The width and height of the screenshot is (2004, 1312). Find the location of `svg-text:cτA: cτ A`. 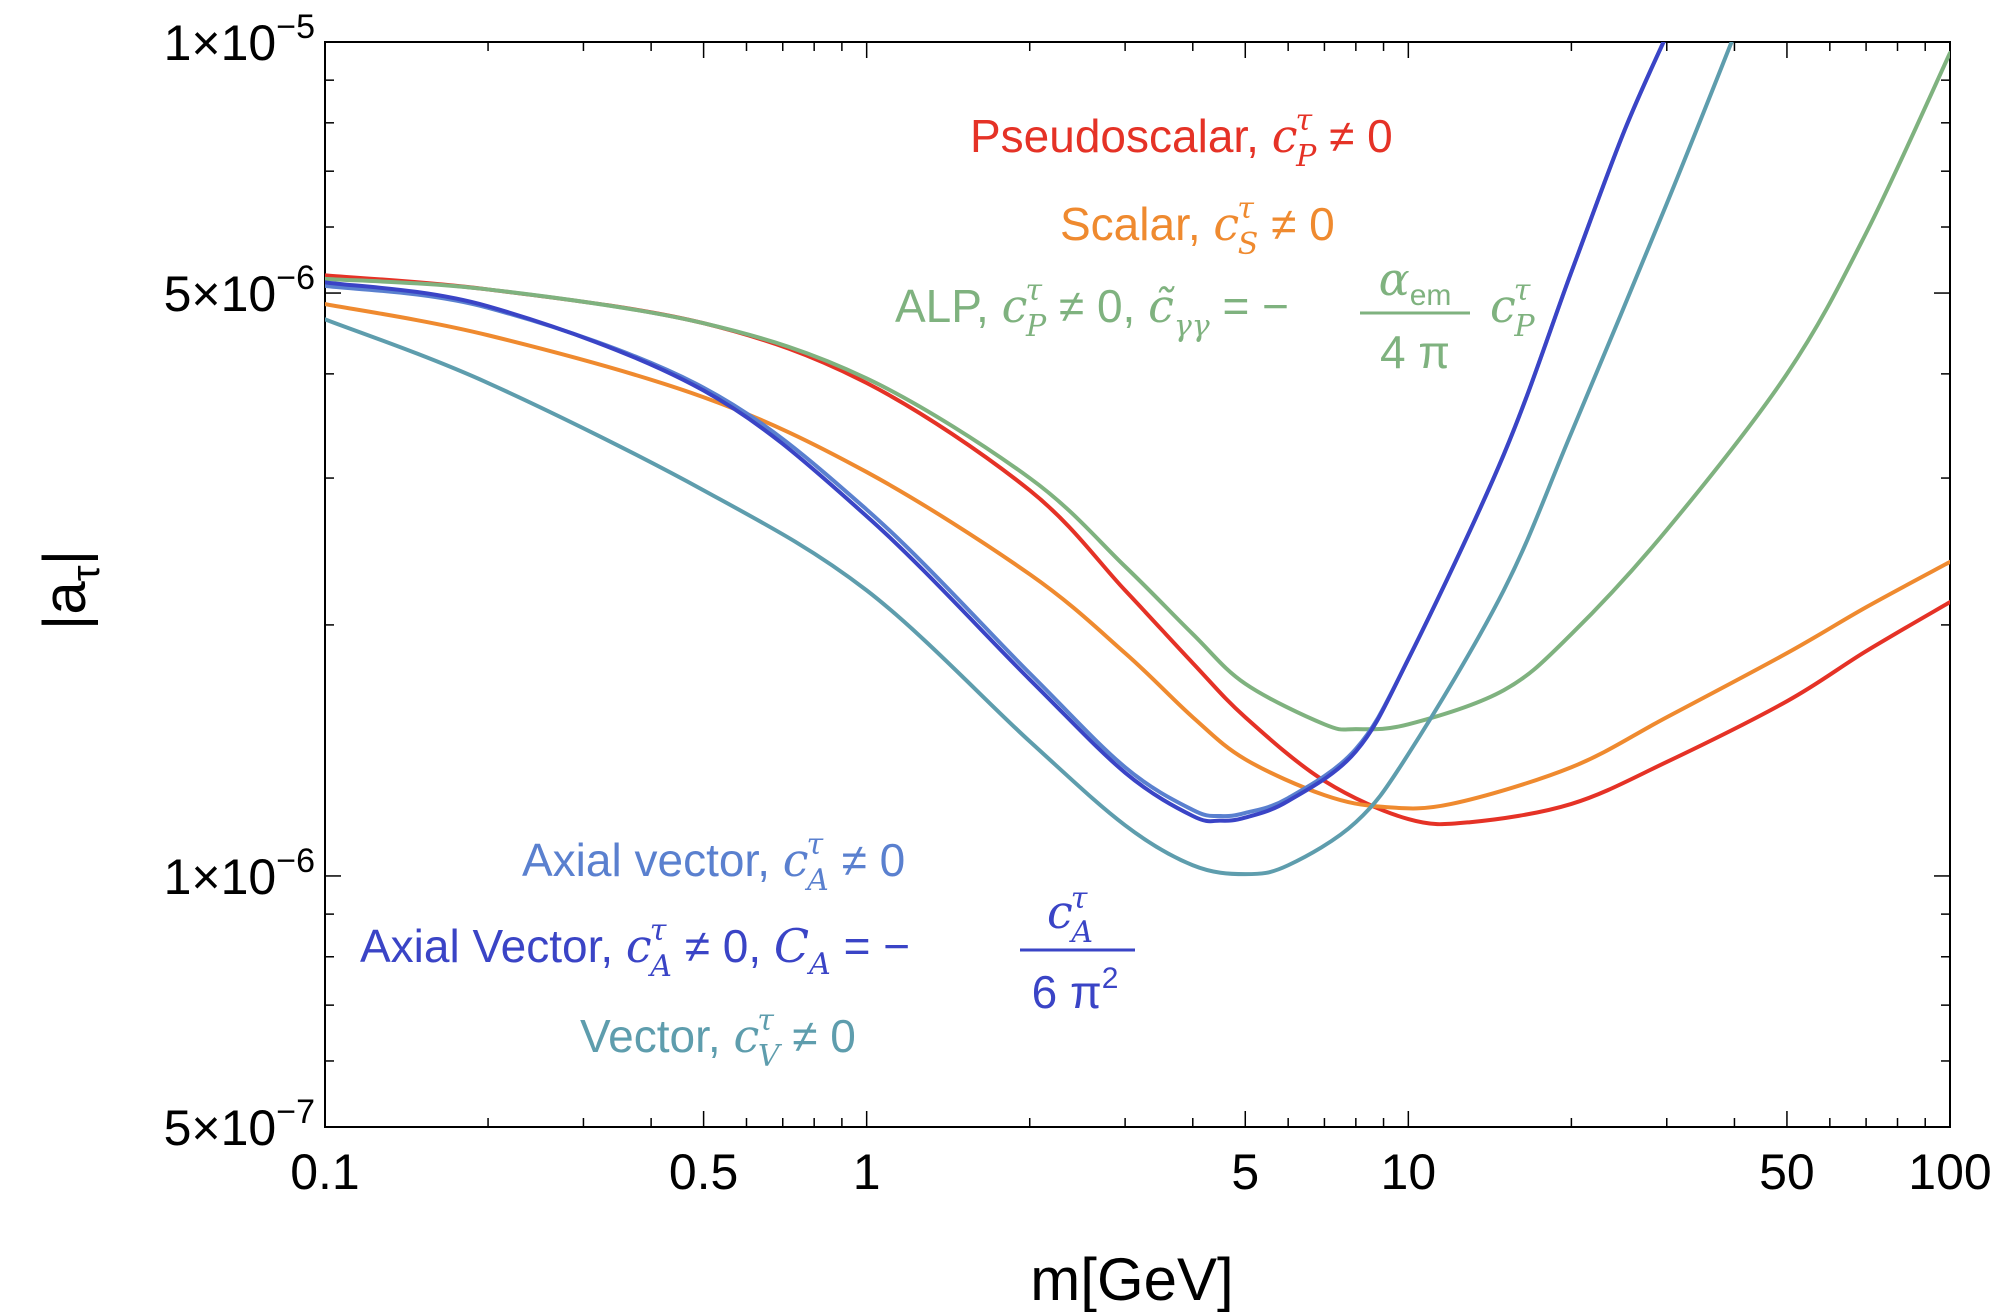

svg-text:cτA: cτ A is located at coordinates (1070, 915).